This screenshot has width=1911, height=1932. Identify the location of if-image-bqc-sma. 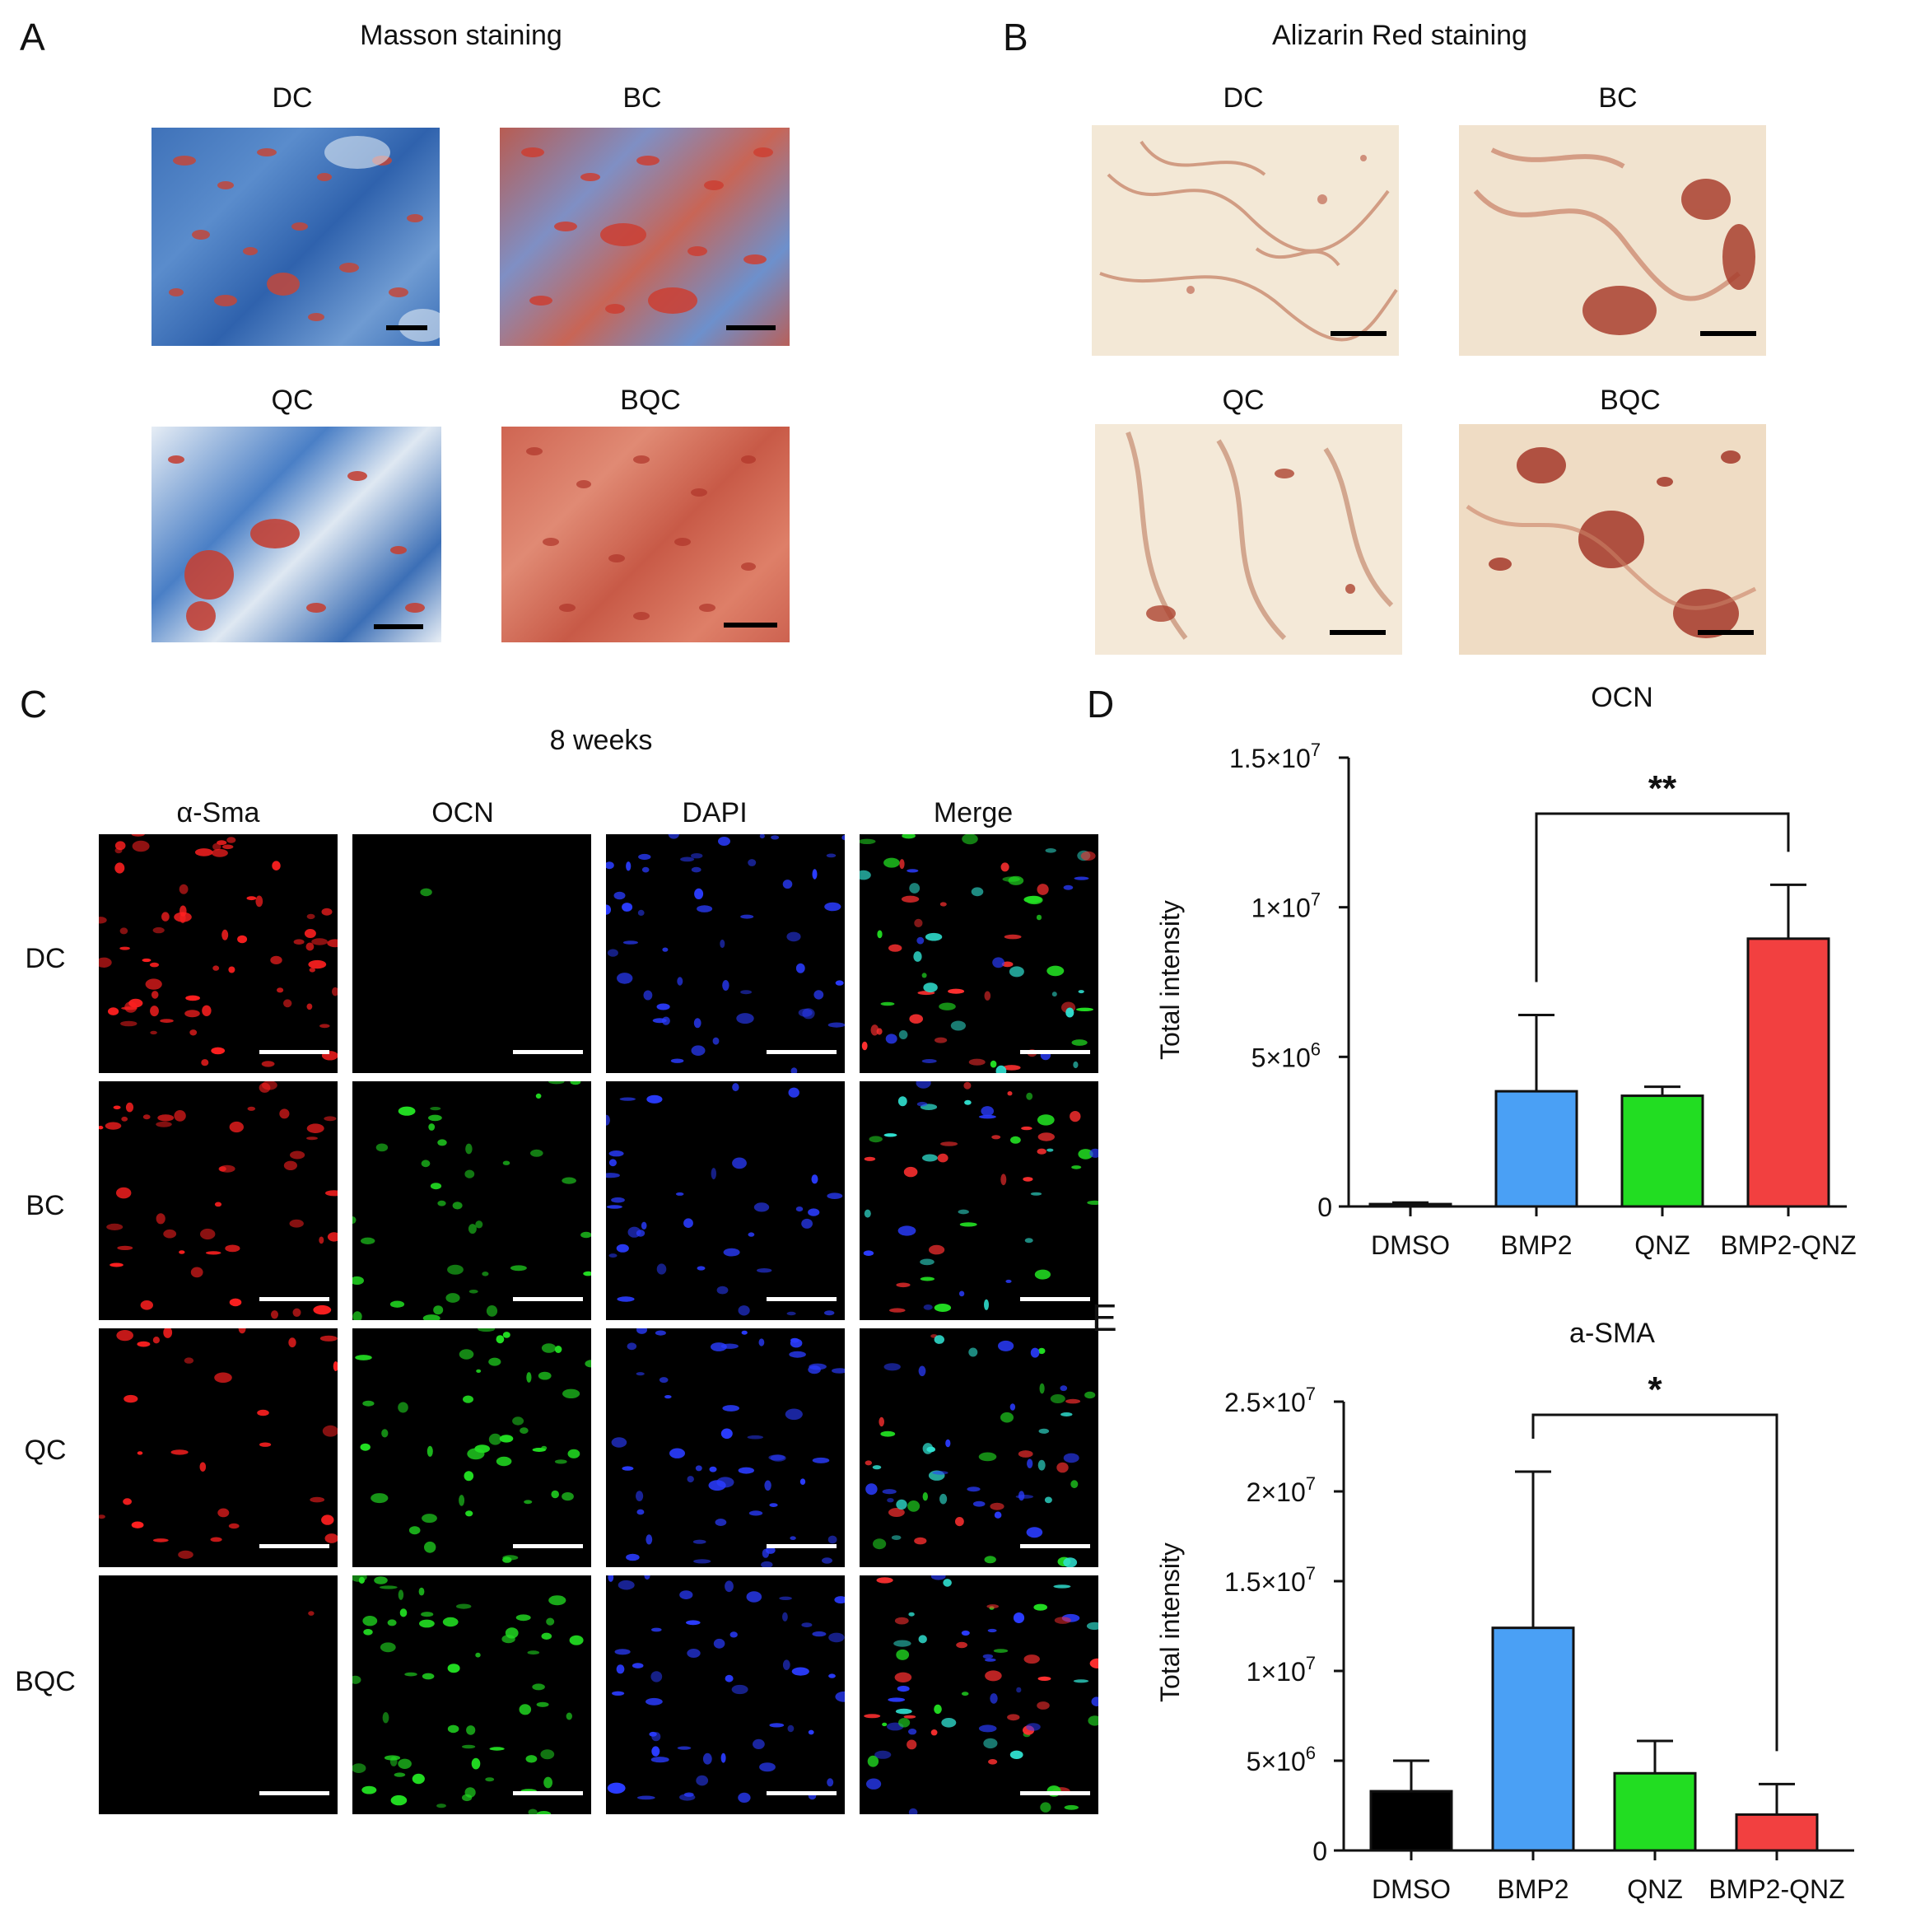
(218, 1694).